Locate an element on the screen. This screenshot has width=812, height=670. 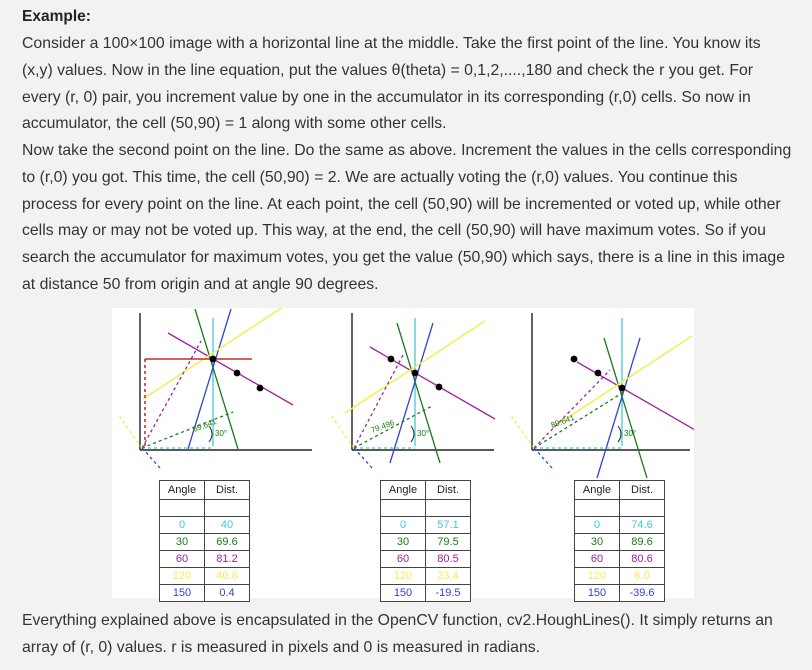
cell-dist: 74.6 is located at coordinates (642, 525).